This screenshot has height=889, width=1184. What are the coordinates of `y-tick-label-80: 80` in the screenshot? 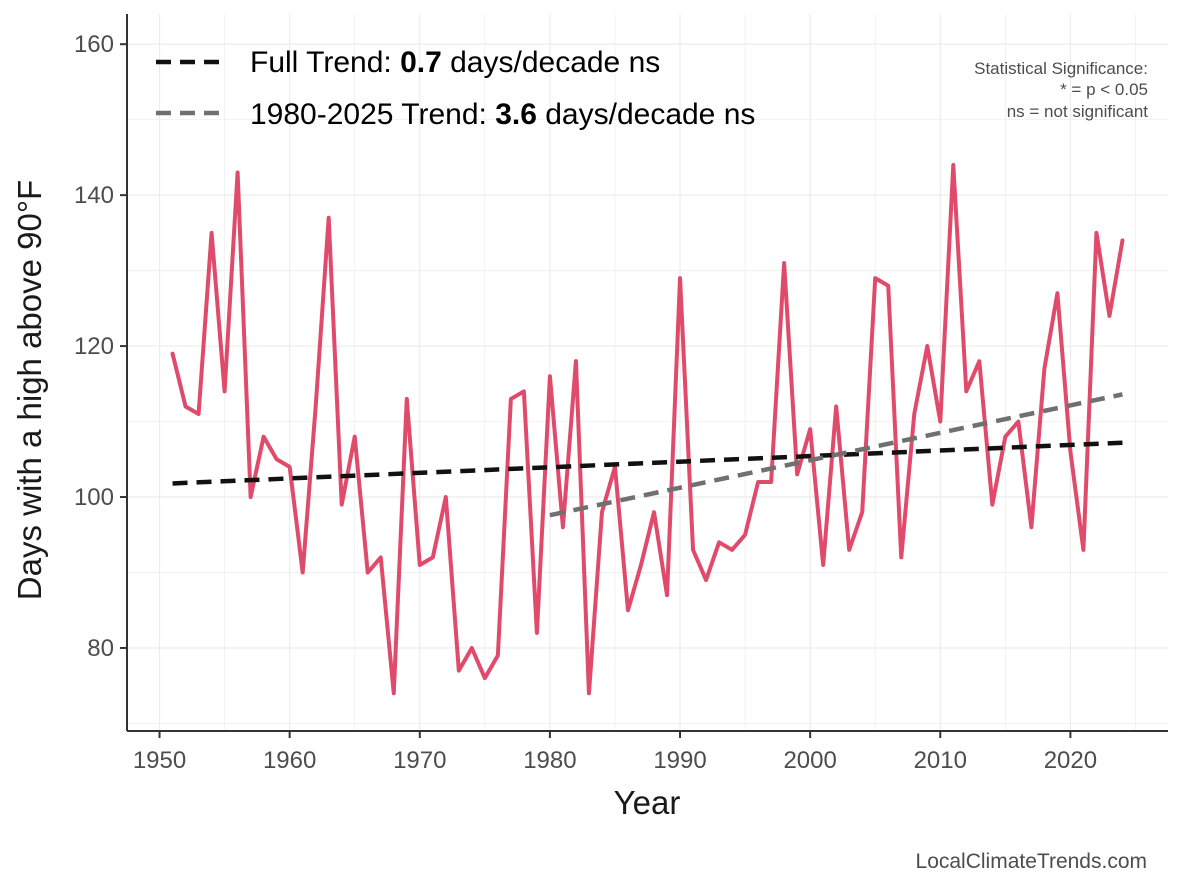 It's located at (100, 648).